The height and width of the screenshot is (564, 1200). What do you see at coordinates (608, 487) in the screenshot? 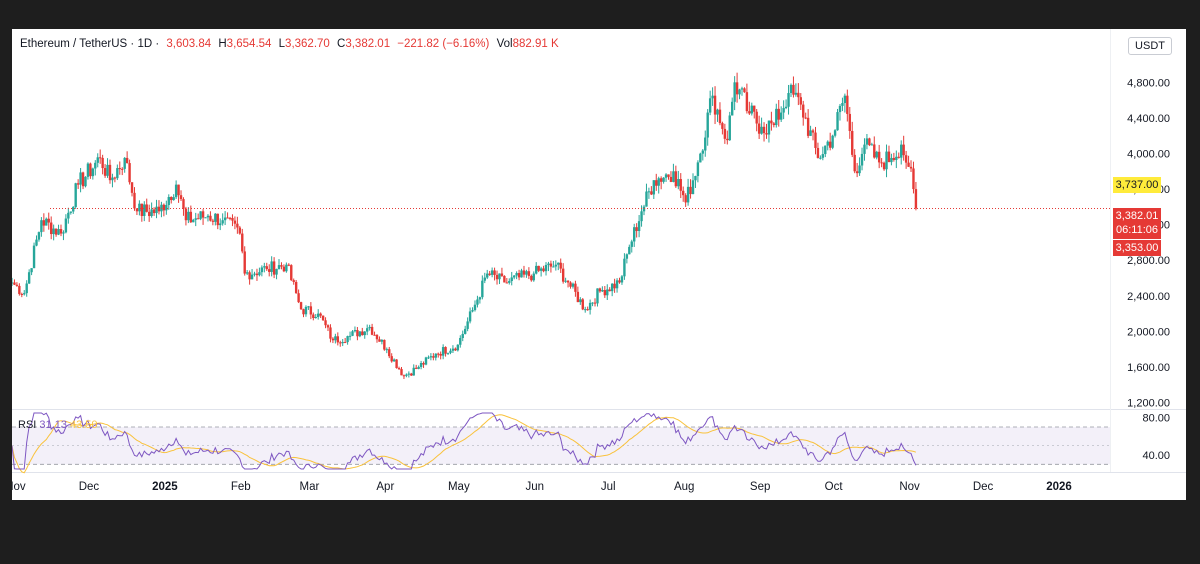
I see `time-tick-label: Jul` at bounding box center [608, 487].